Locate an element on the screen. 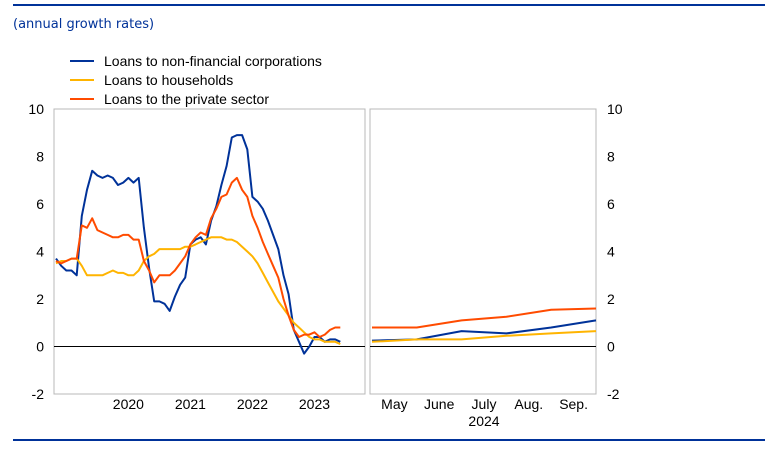  legend-item: Loans to non-financial corporations is located at coordinates (196, 60).